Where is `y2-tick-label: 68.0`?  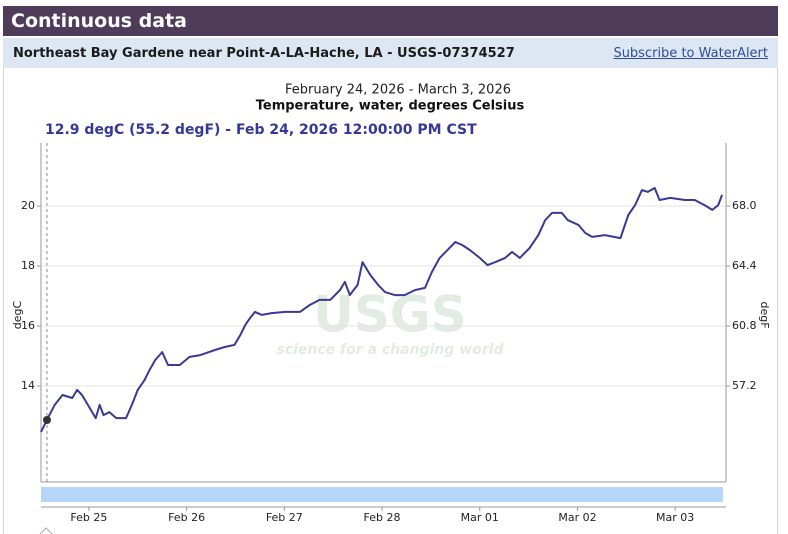 y2-tick-label: 68.0 is located at coordinates (744, 205).